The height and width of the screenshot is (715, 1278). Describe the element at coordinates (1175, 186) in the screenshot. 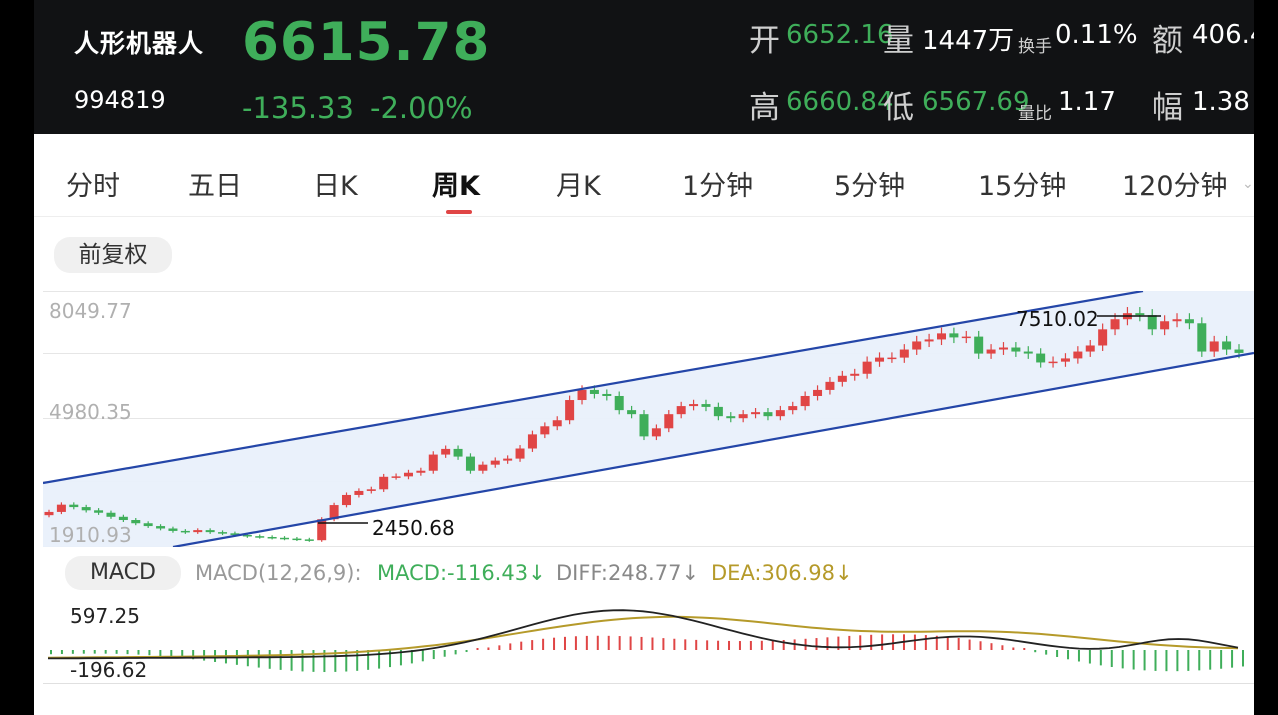

I see `tab-120min: 120分钟` at that location.